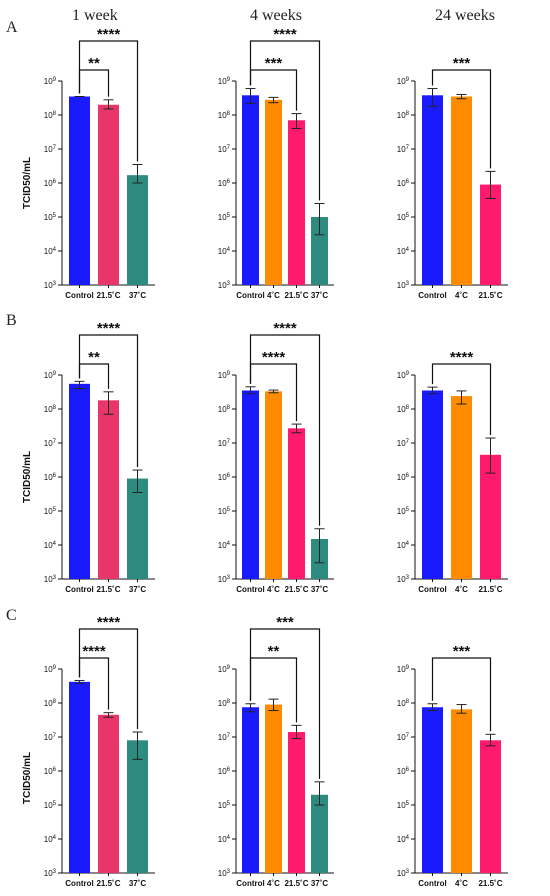 The height and width of the screenshot is (896, 550). I want to click on row-label-a: A, so click(12, 27).